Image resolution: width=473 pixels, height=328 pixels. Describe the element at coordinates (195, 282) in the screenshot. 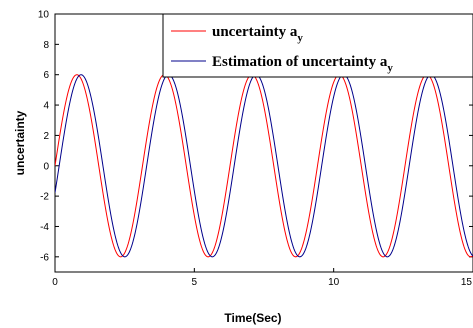

I see `x-tick-label: 5` at that location.